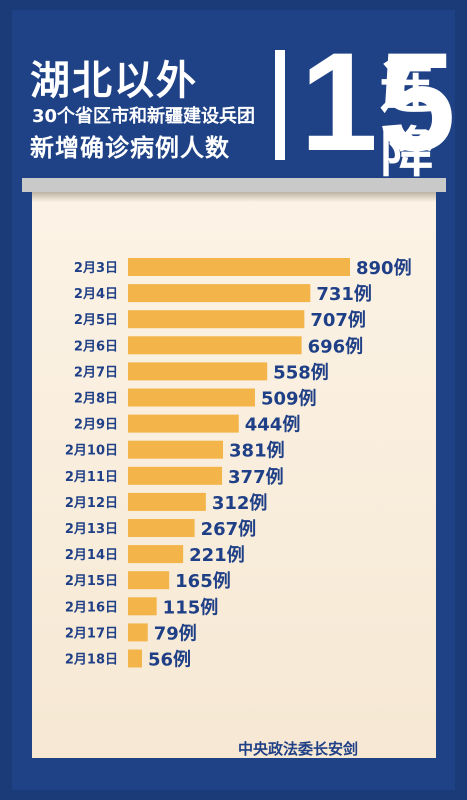 The height and width of the screenshot is (800, 467). What do you see at coordinates (229, 529) in the screenshot?
I see `value-label: 267例` at bounding box center [229, 529].